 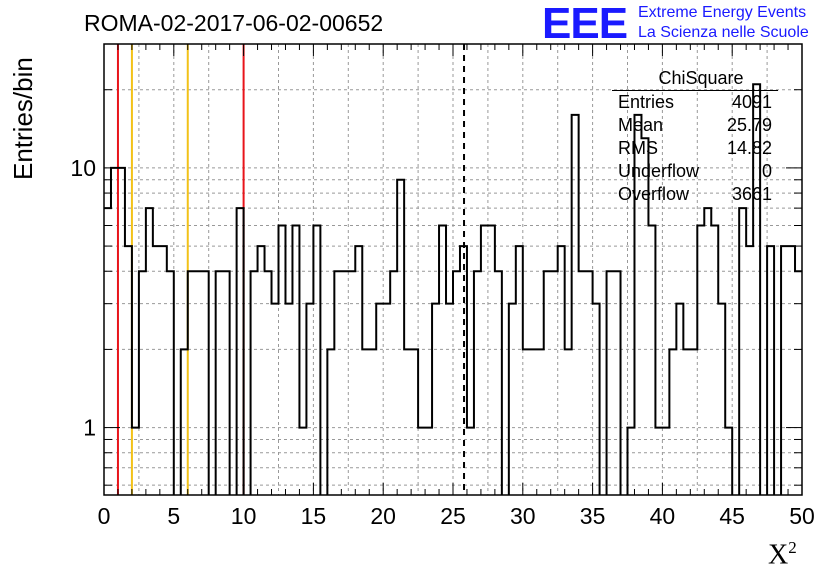 What do you see at coordinates (695, 102) in the screenshot?
I see `stats-row: Entries 4091` at bounding box center [695, 102].